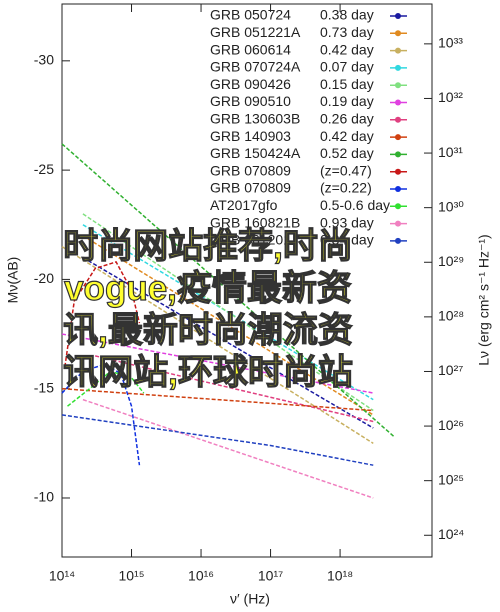  What do you see at coordinates (250, 84) in the screenshot?
I see `legend-name: GRB 090426` at bounding box center [250, 84].